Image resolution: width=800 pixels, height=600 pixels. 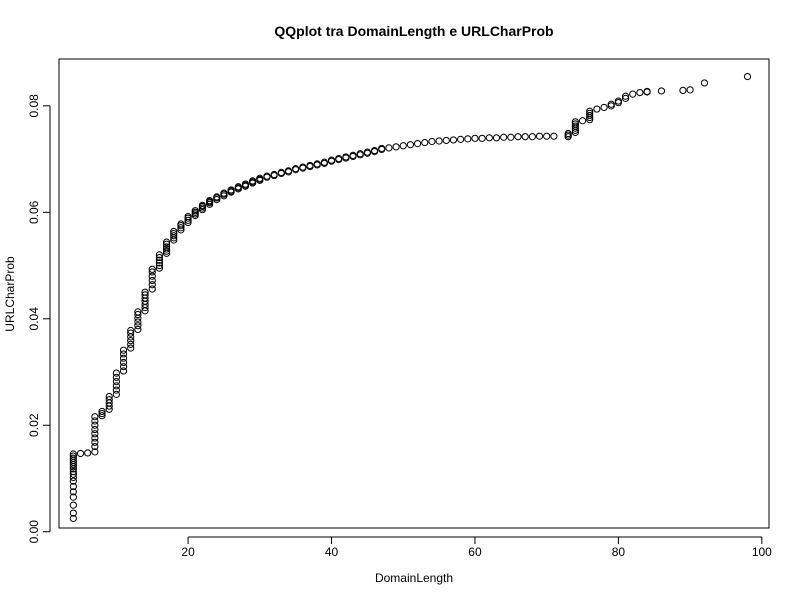 What do you see at coordinates (34, 425) in the screenshot?
I see `y-tick-label: 0.02` at bounding box center [34, 425].